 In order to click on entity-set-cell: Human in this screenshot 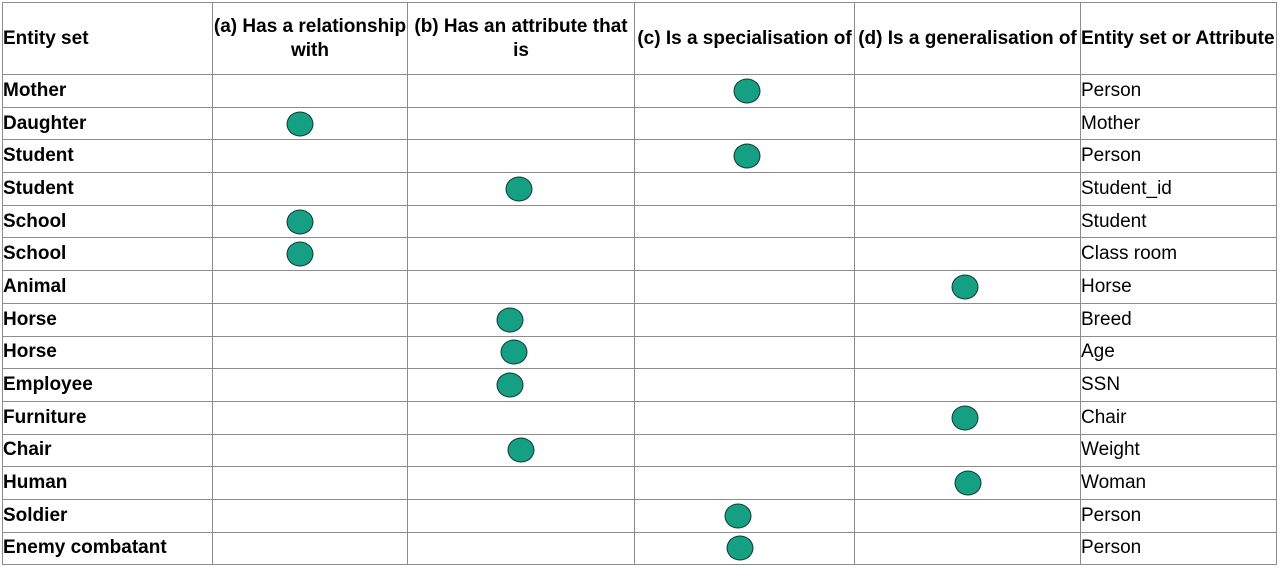, I will do `click(107, 483)`.